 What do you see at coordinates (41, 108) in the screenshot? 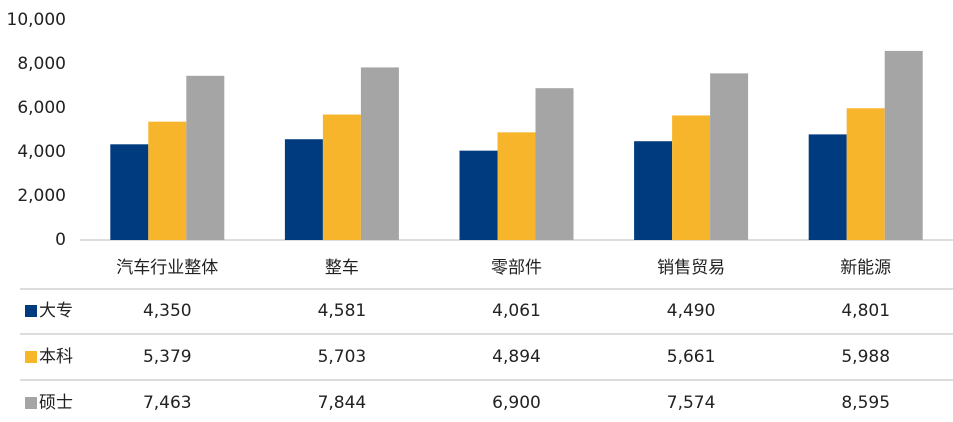
I see `y-tick-label: 6,000` at bounding box center [41, 108].